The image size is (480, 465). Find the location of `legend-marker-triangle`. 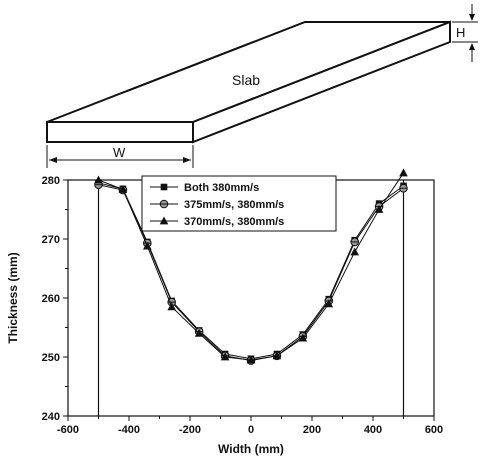

legend-marker-triangle is located at coordinates (164, 220).